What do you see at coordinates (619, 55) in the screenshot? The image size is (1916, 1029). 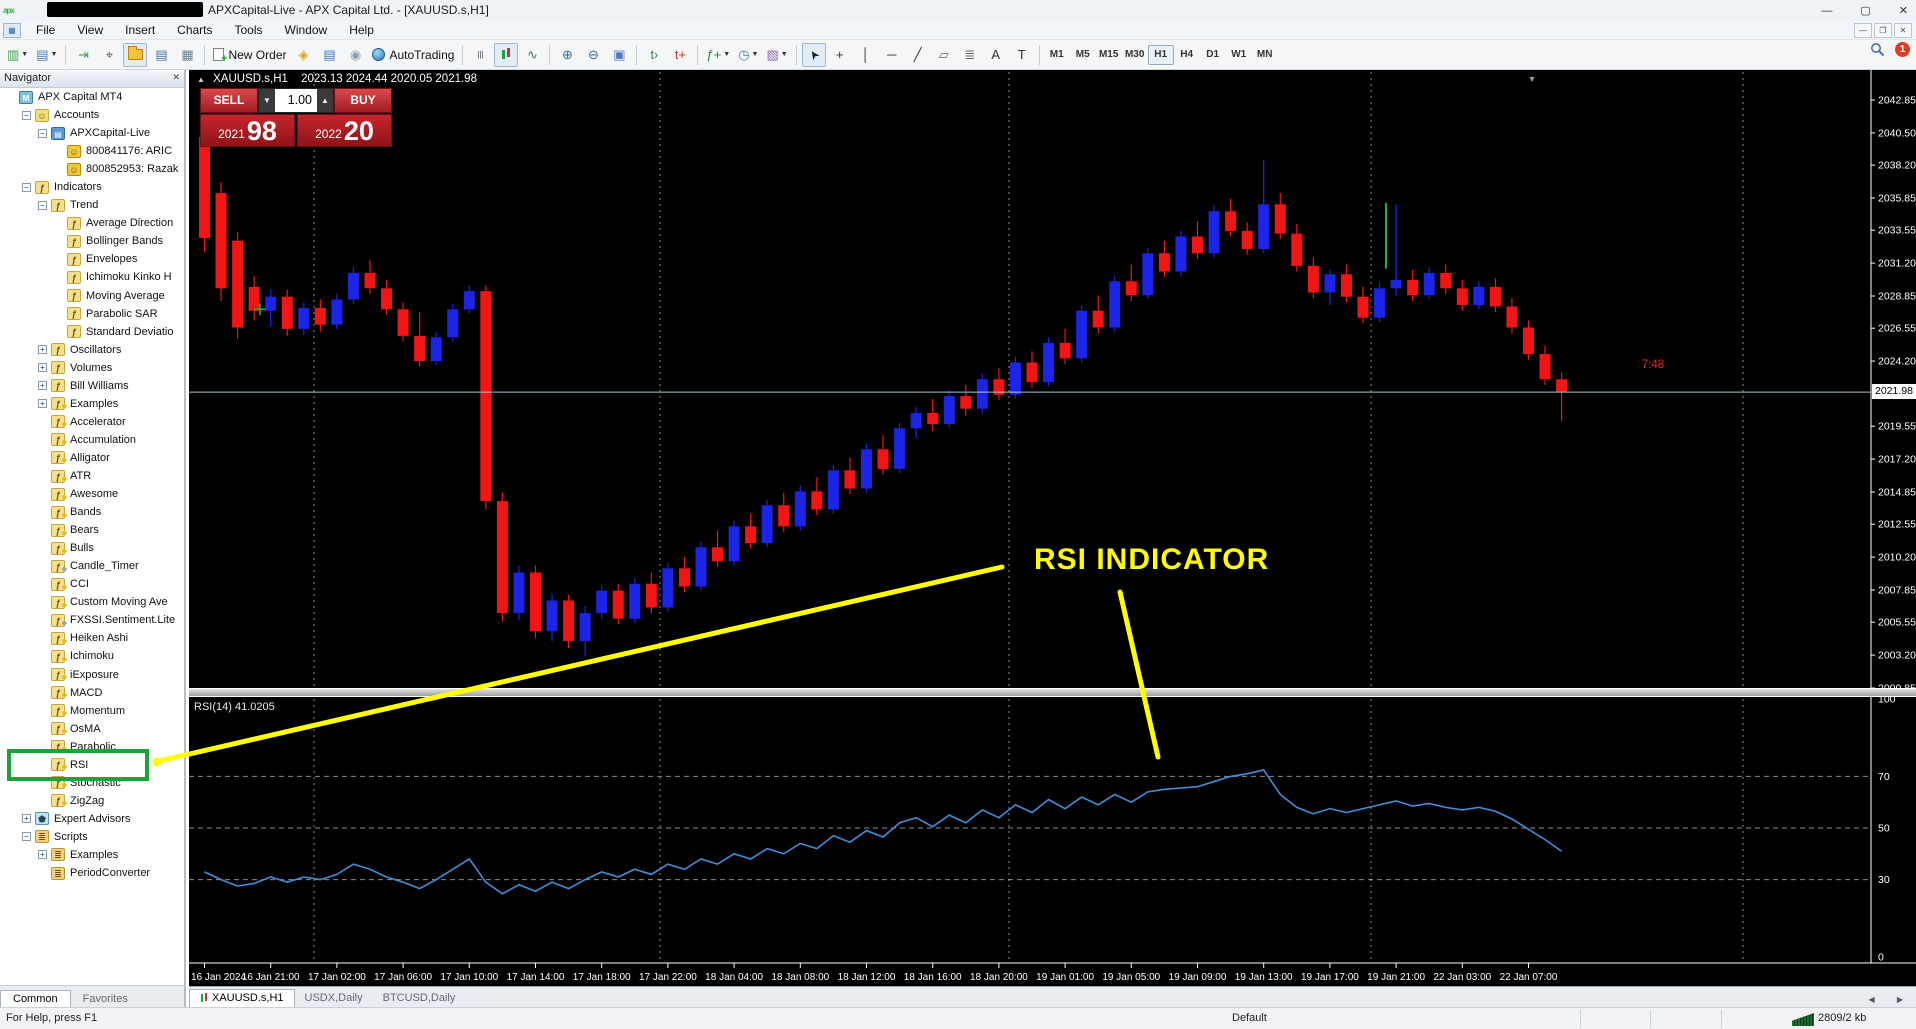 I see `tile-windows-button: ▣` at bounding box center [619, 55].